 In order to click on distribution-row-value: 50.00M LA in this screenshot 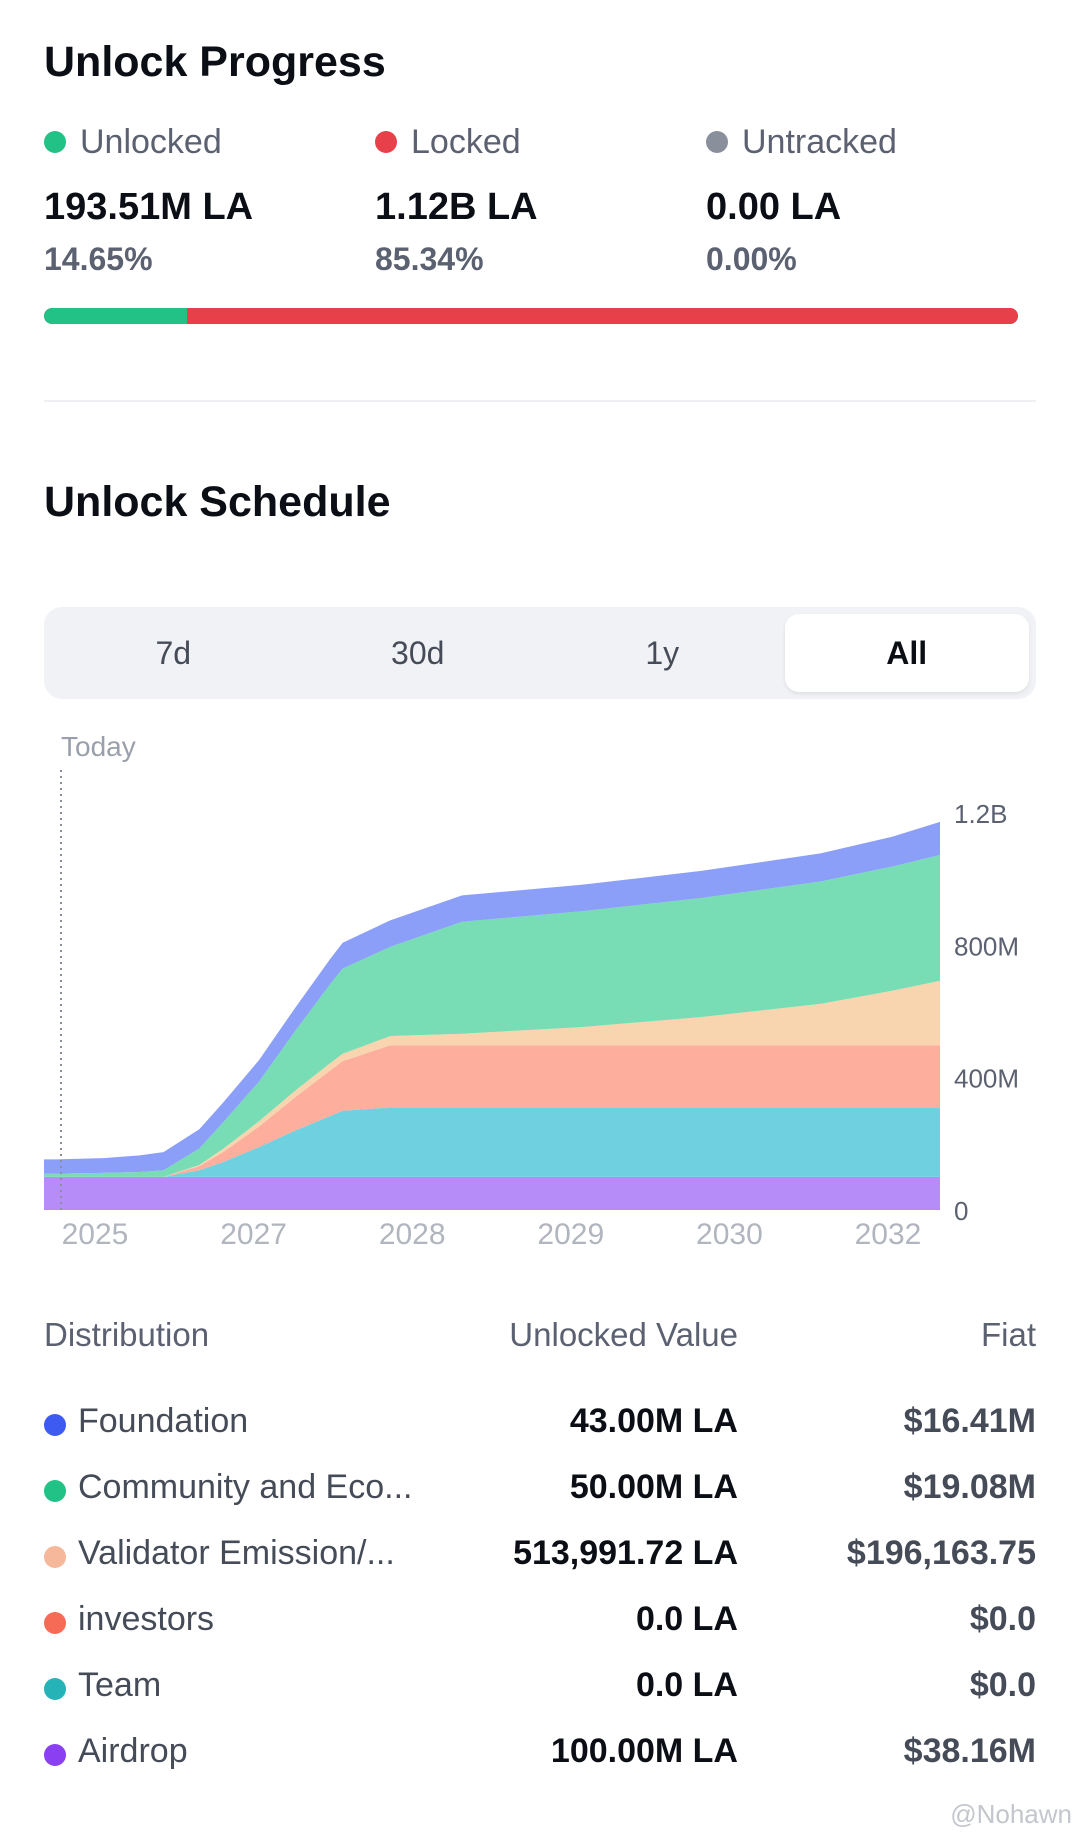, I will do `click(653, 1487)`.